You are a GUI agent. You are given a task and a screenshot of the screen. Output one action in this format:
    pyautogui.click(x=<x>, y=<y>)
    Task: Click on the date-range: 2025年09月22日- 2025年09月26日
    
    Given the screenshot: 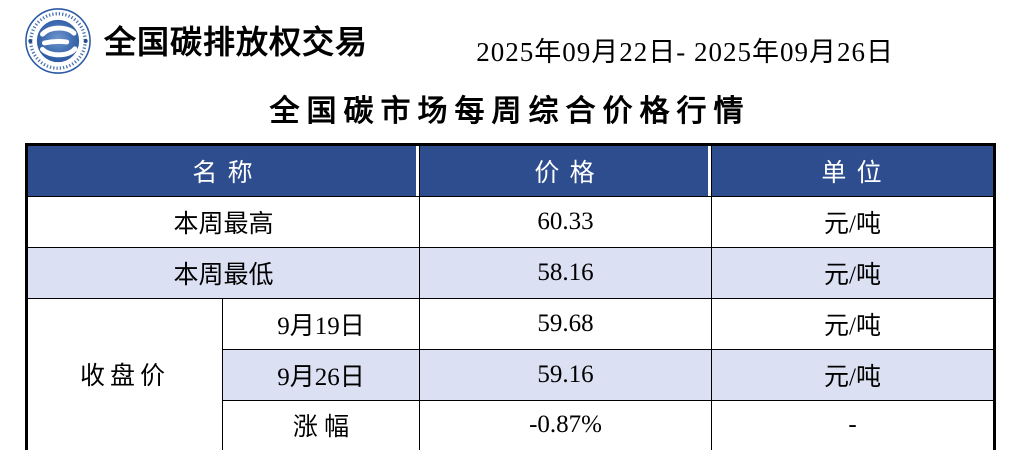 What is the action you would take?
    pyautogui.click(x=685, y=52)
    